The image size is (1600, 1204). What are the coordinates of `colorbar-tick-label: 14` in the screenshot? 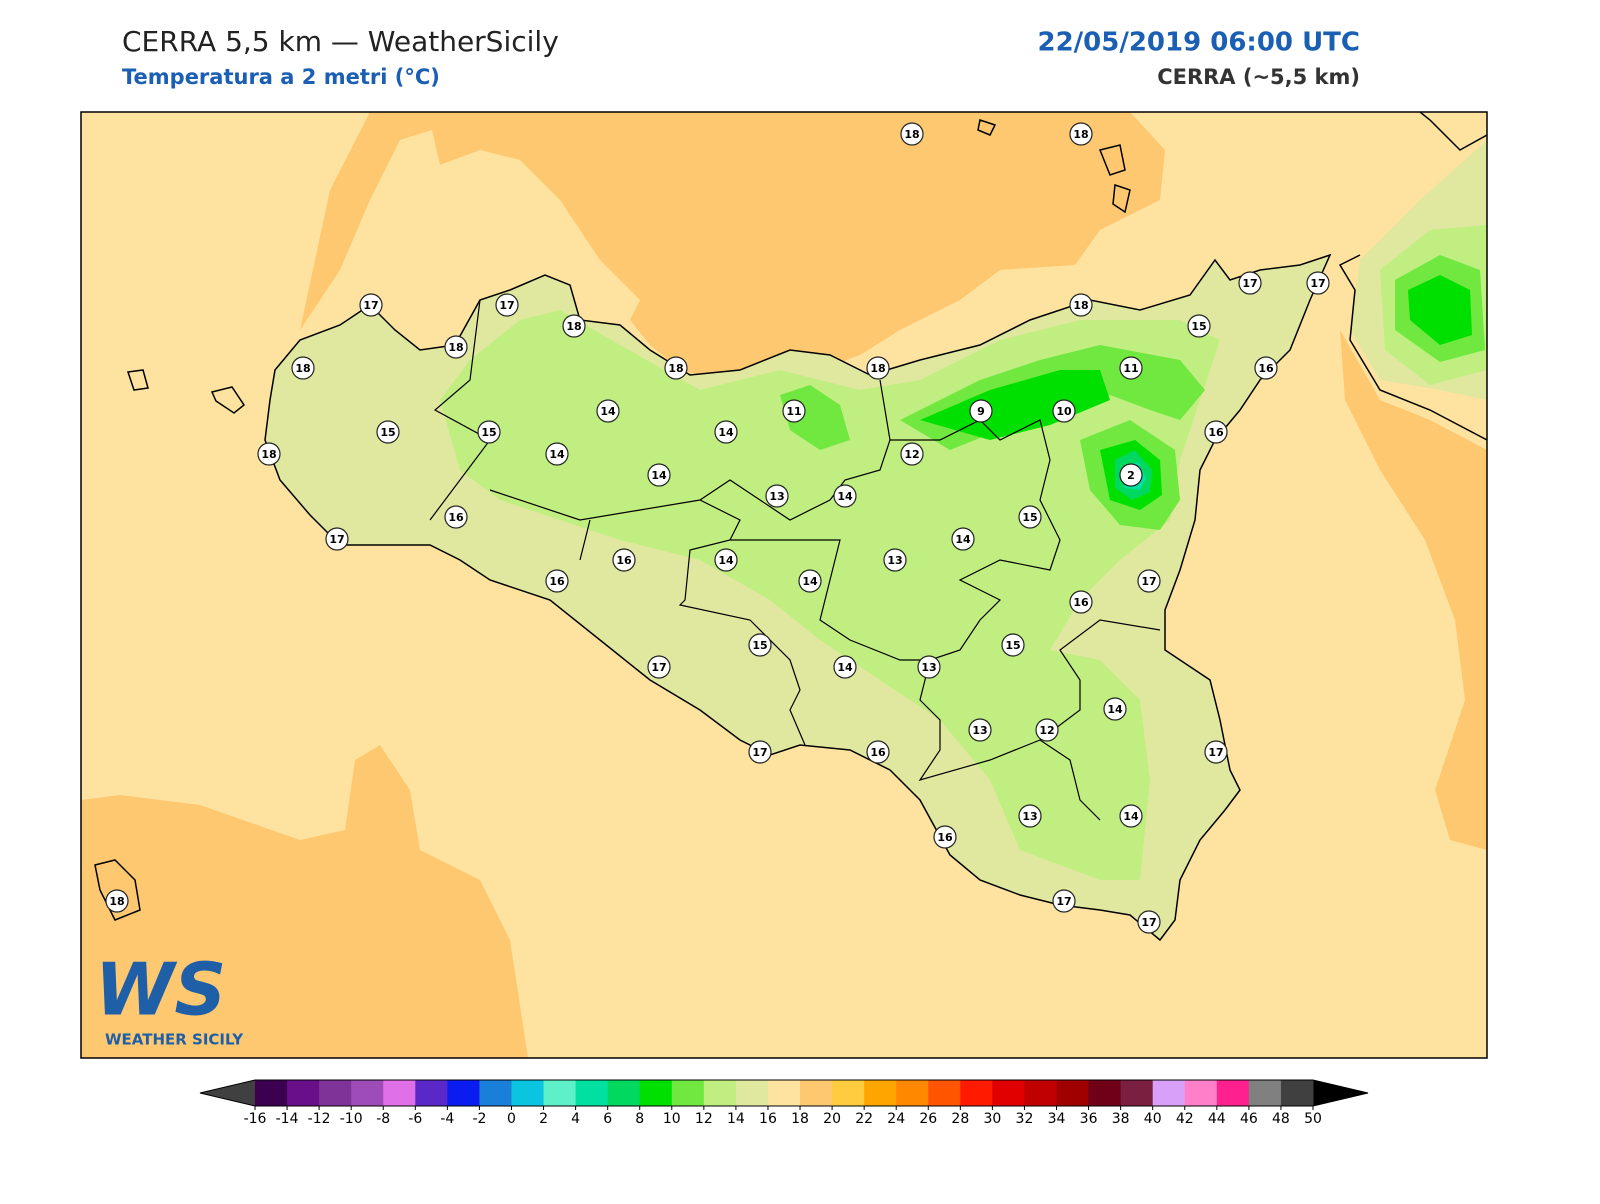 It's located at (736, 1119).